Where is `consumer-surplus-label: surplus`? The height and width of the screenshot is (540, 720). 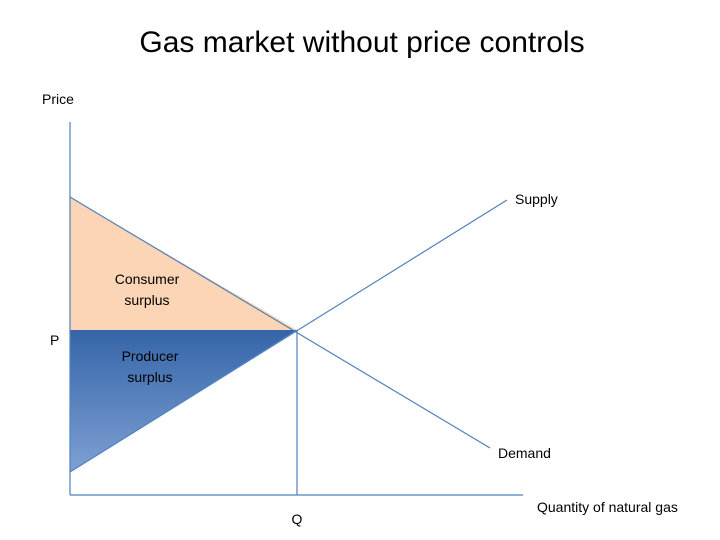 consumer-surplus-label: surplus is located at coordinates (146, 300).